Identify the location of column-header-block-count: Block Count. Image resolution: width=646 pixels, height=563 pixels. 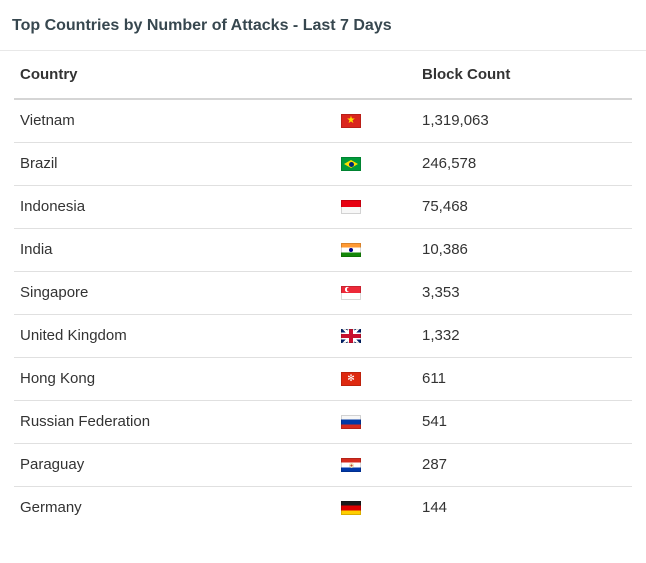
(524, 75).